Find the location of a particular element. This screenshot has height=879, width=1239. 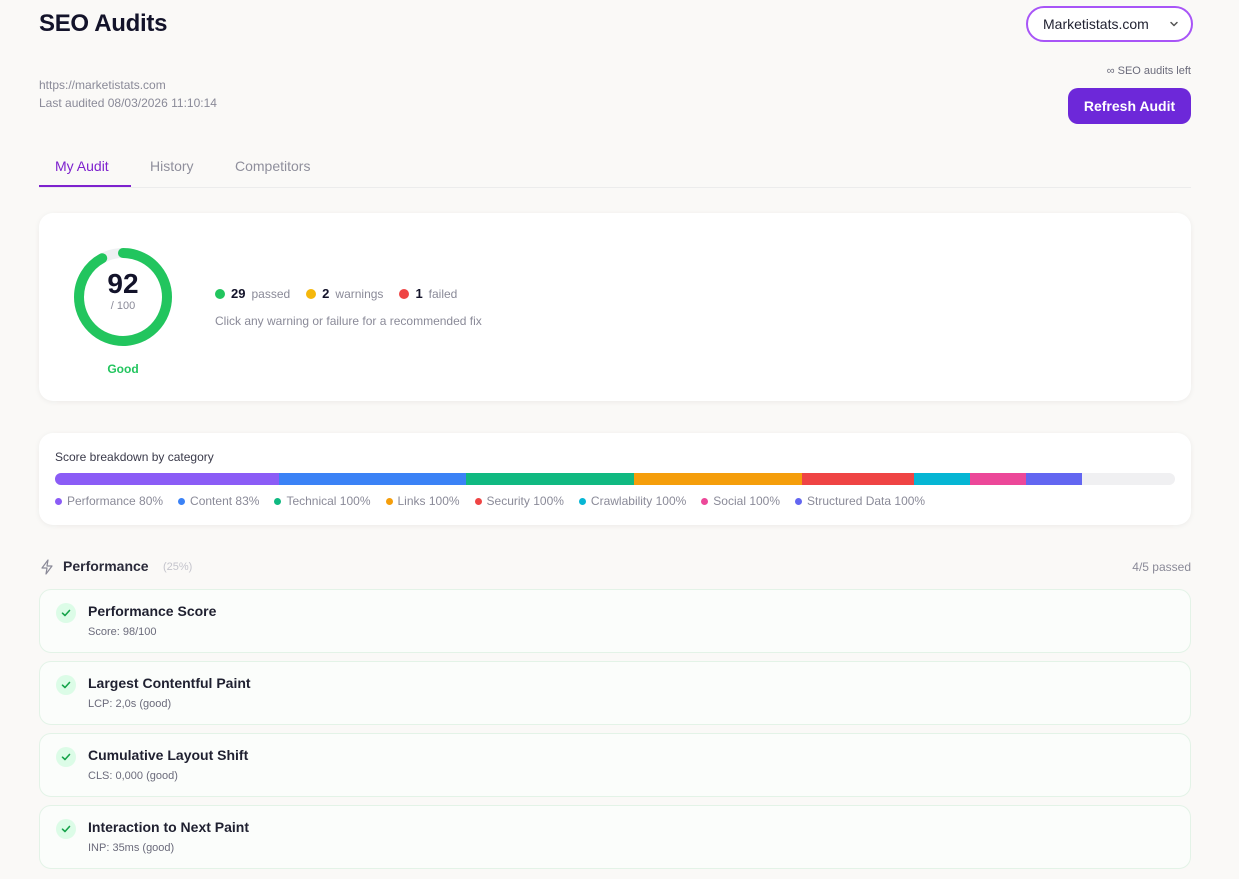

check-stats: 29 passed 2 warnings 1 failed is located at coordinates (344, 293).